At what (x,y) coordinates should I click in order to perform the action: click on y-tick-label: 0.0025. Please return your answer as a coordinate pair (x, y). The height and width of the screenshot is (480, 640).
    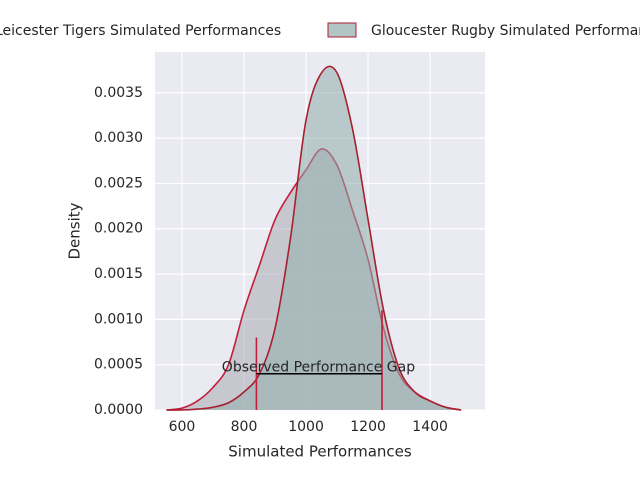
    Looking at the image, I should click on (118, 183).